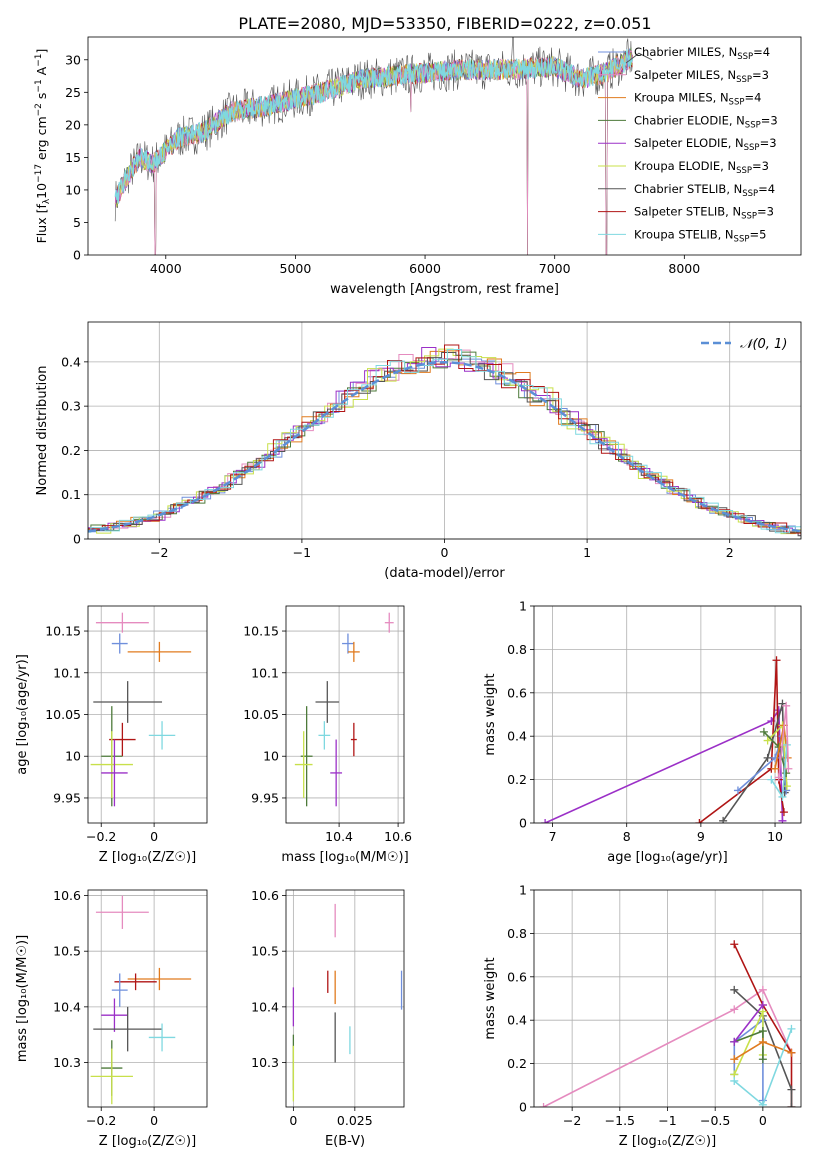  Describe the element at coordinates (730, 552) in the screenshot. I see `x-tick-label: 2` at that location.